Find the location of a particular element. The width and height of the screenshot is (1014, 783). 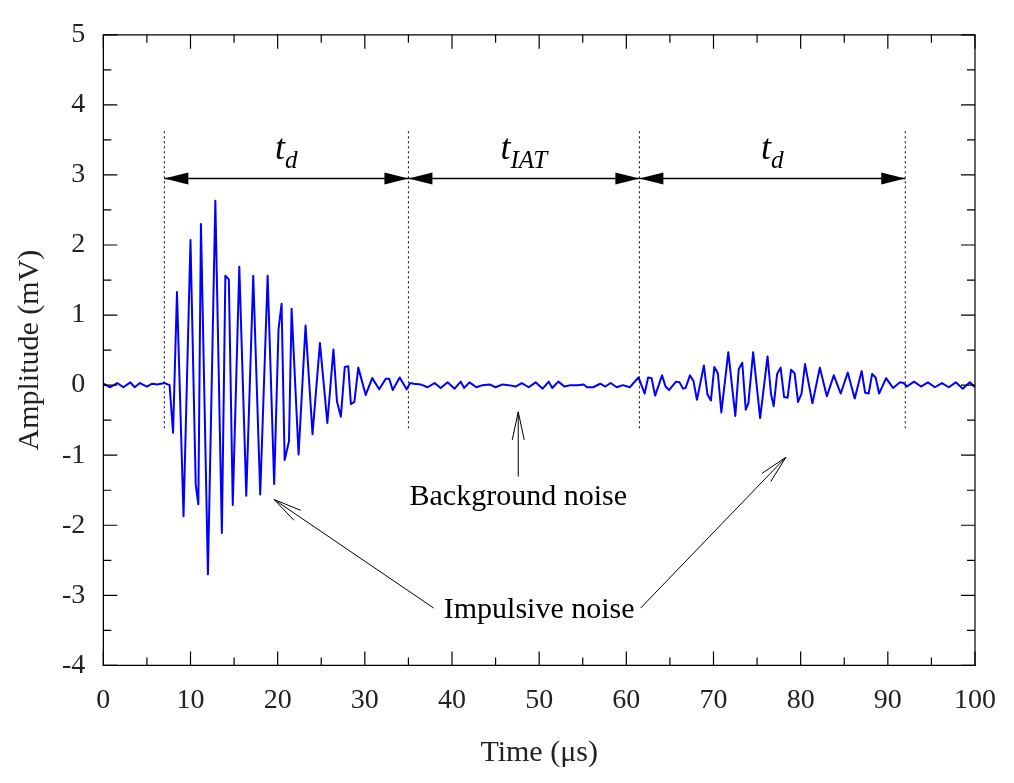

y-tick-label: 0 is located at coordinates (78, 383).